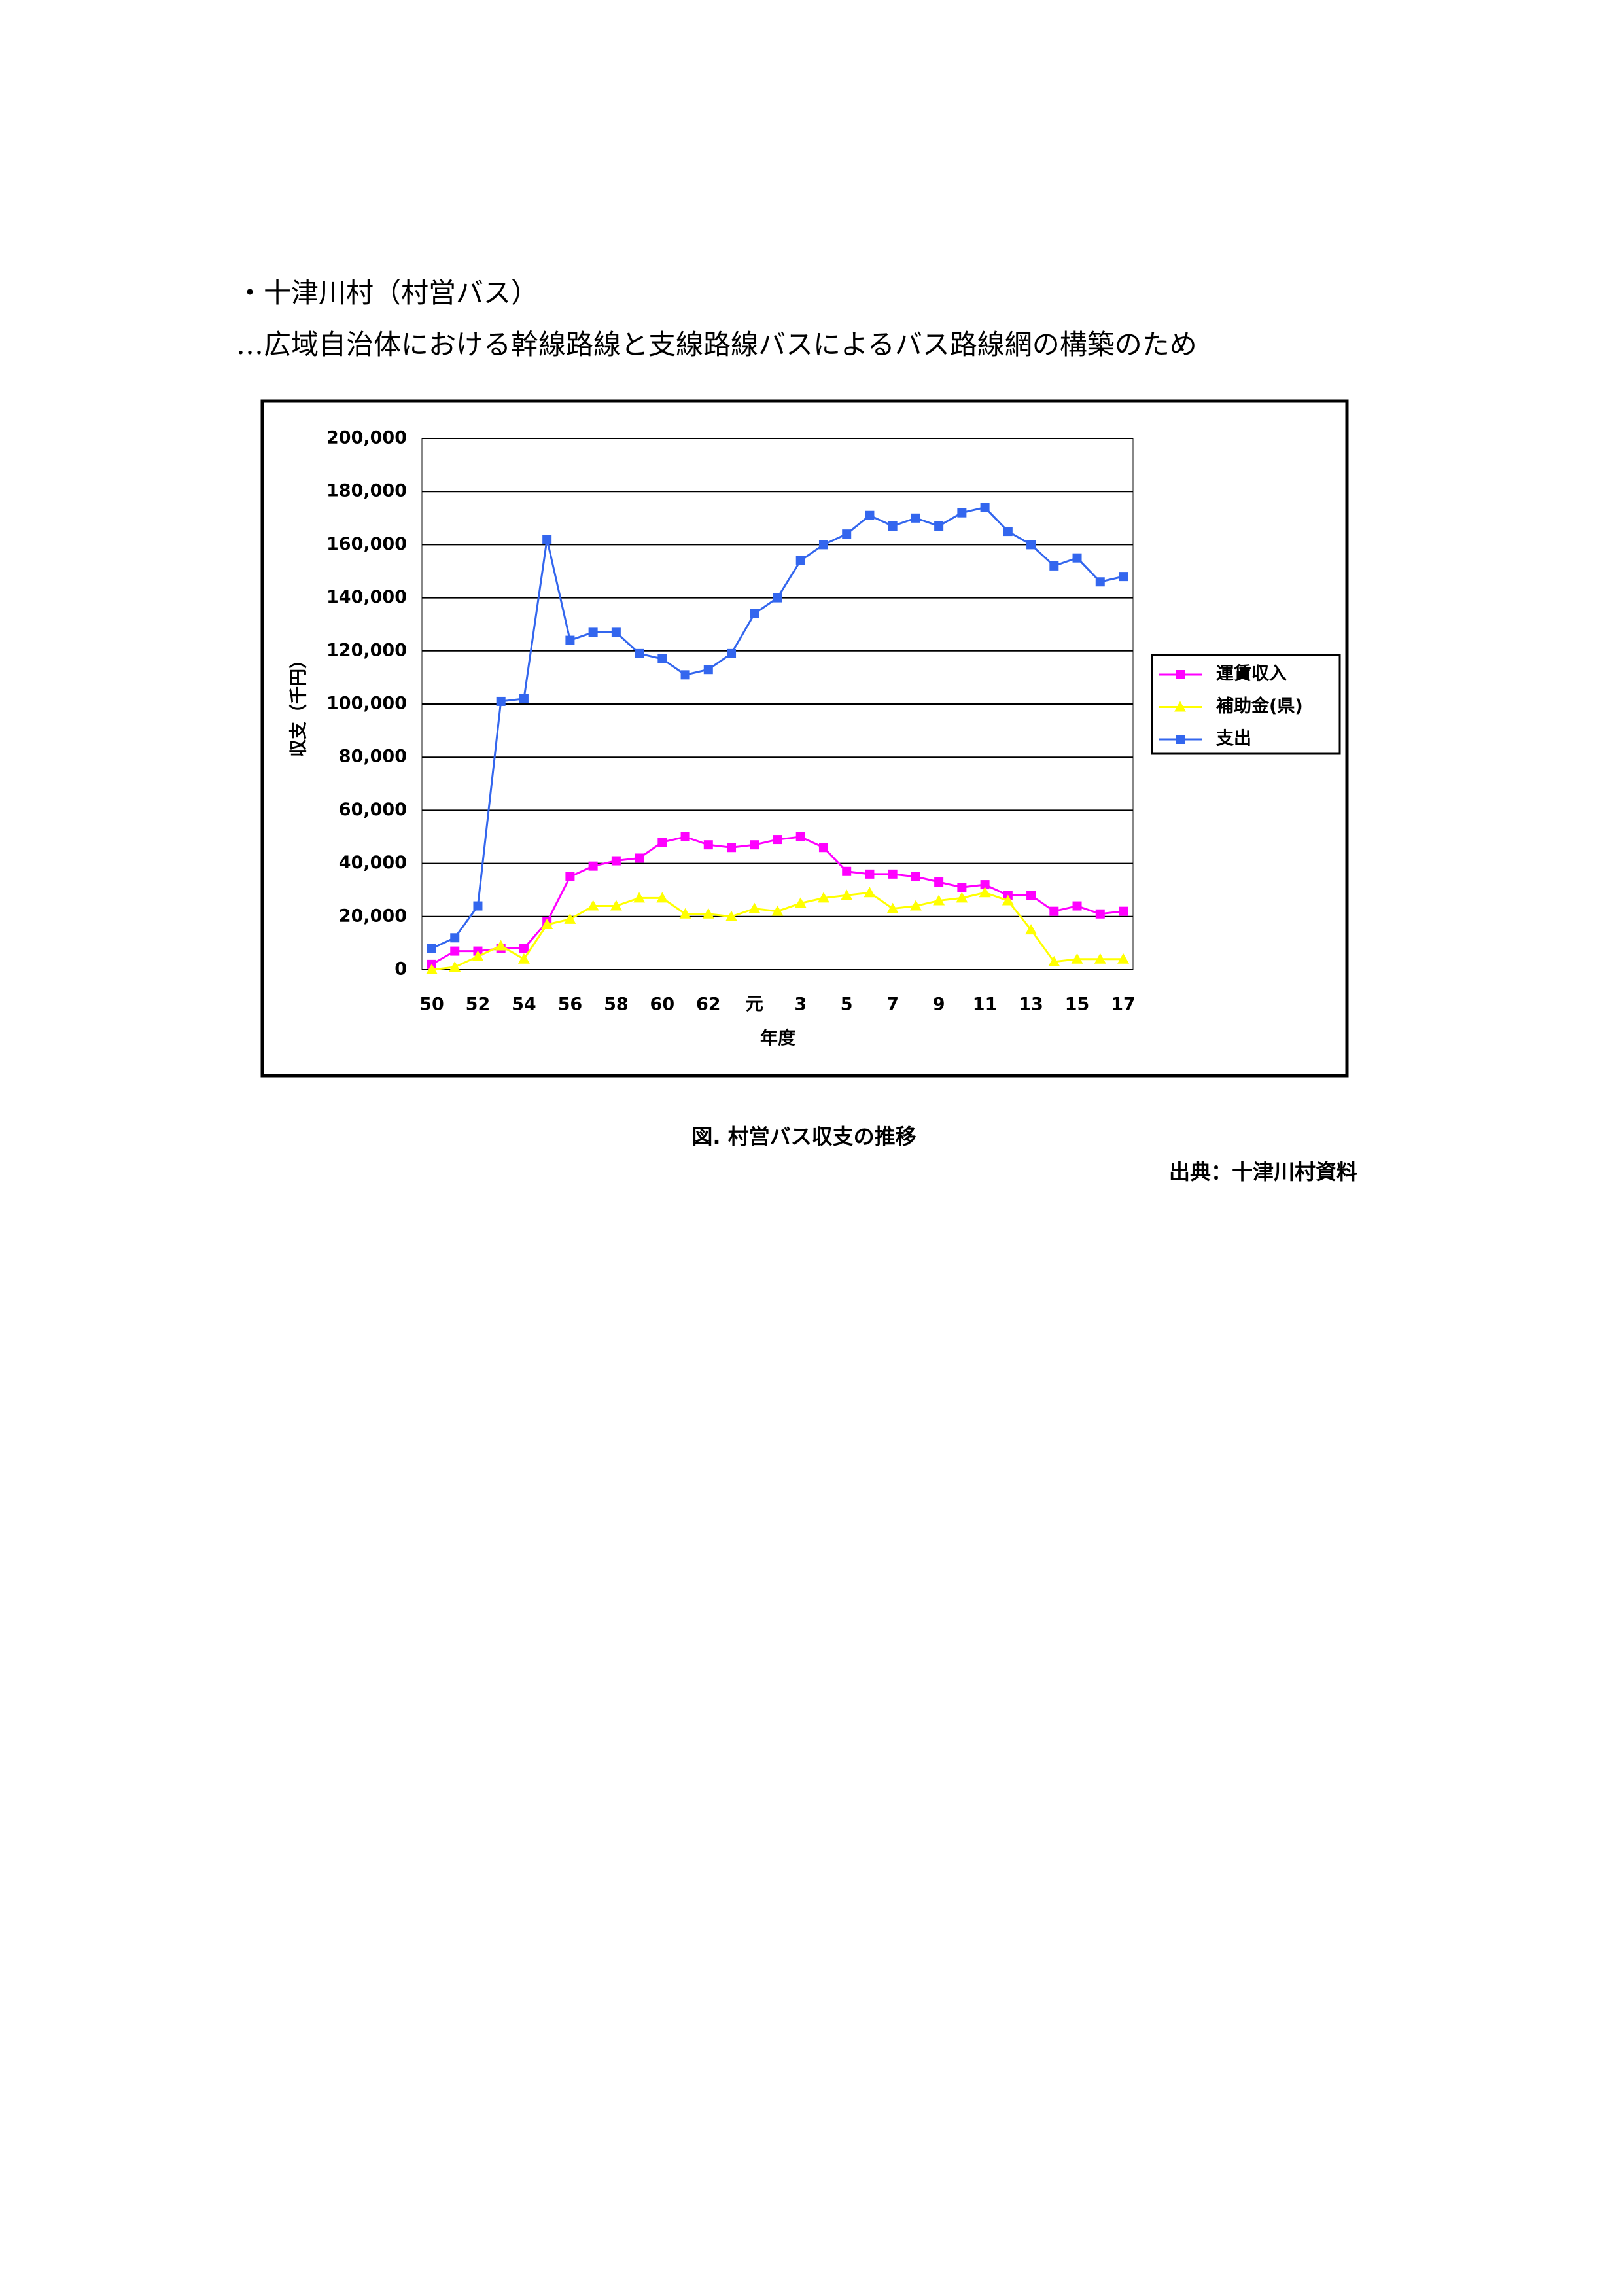 This screenshot has width=1623, height=2296. What do you see at coordinates (373, 863) in the screenshot?
I see `y-tick-label: 40,000` at bounding box center [373, 863].